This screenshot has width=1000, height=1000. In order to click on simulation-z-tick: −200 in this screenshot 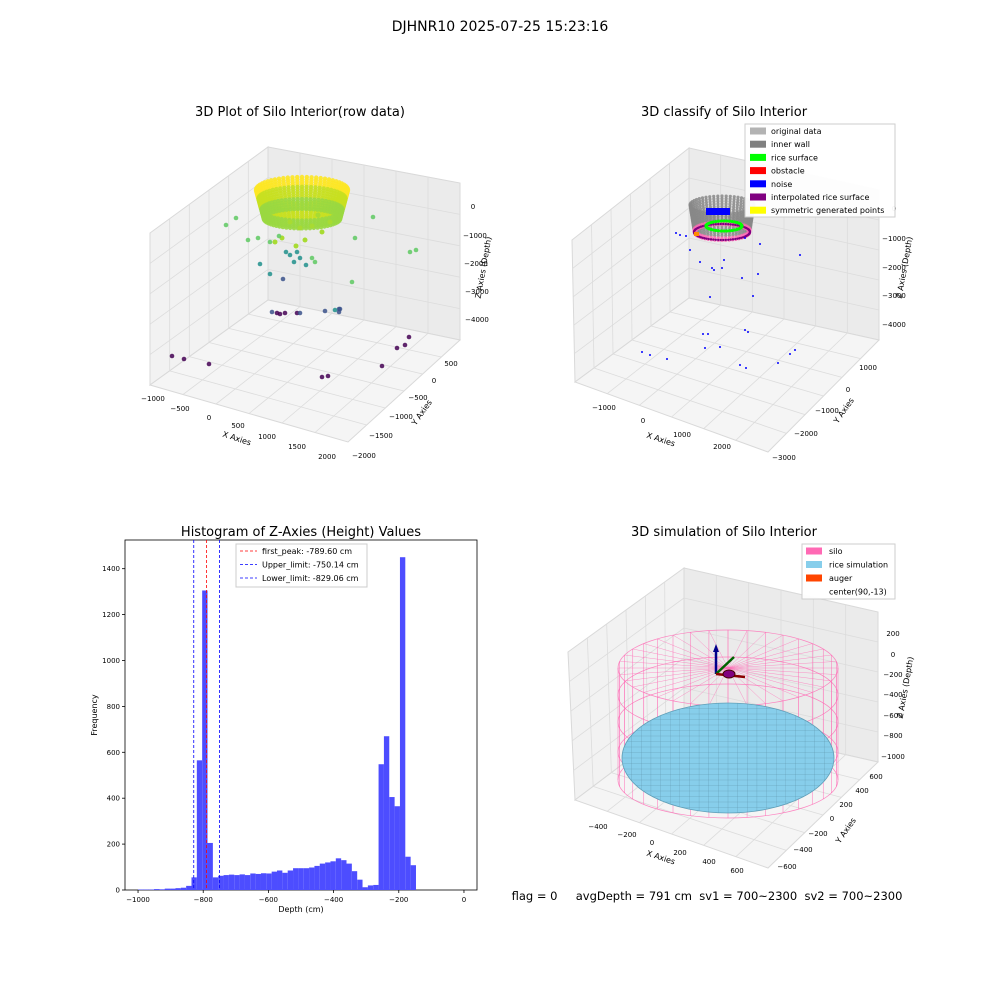, I will do `click(892, 675)`.